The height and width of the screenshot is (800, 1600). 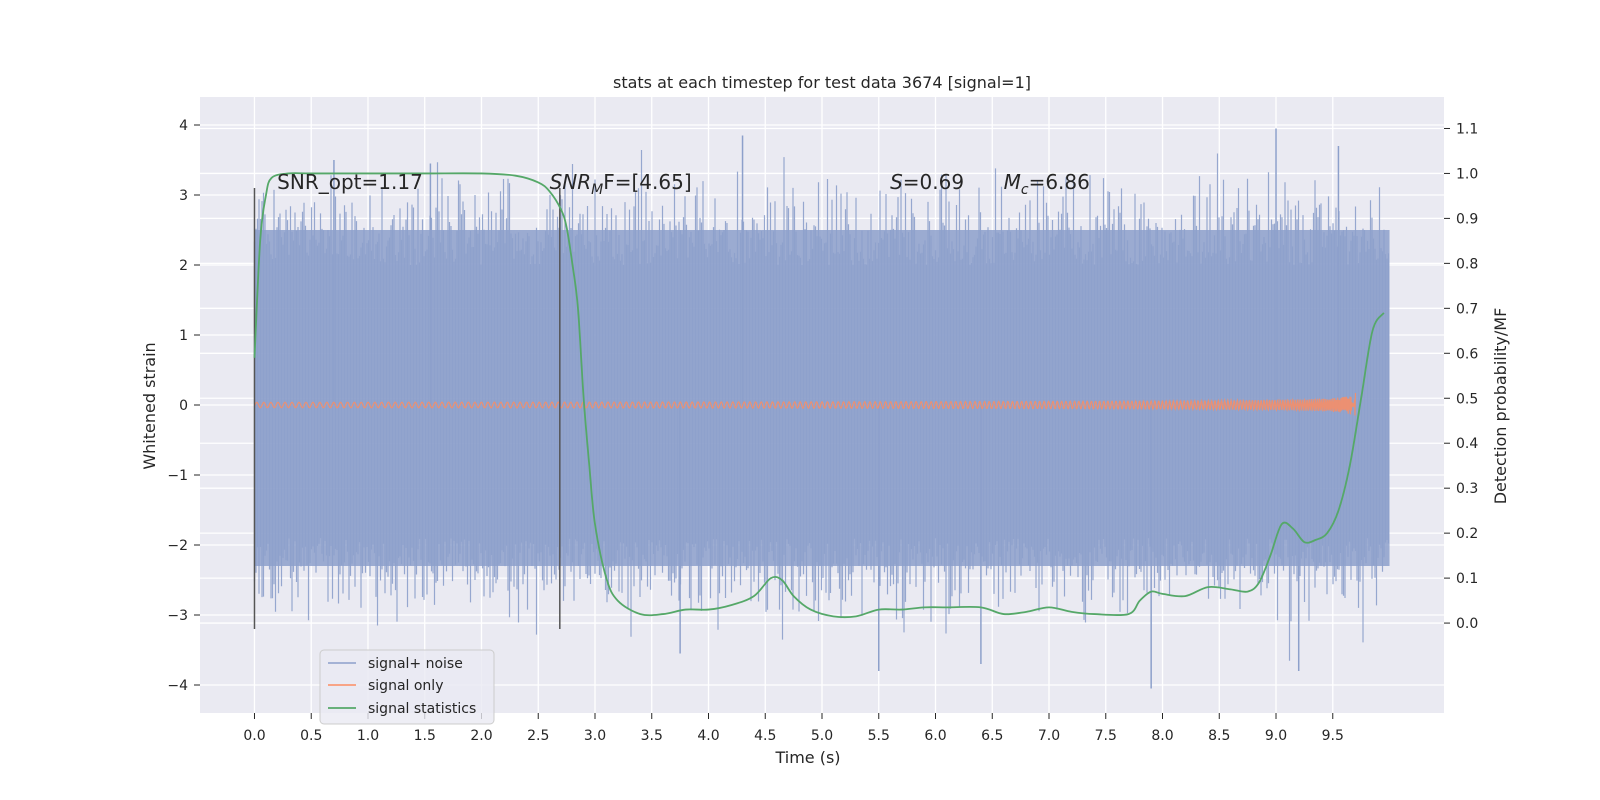 What do you see at coordinates (311, 736) in the screenshot?
I see `x-tick-label: 0.5` at bounding box center [311, 736].